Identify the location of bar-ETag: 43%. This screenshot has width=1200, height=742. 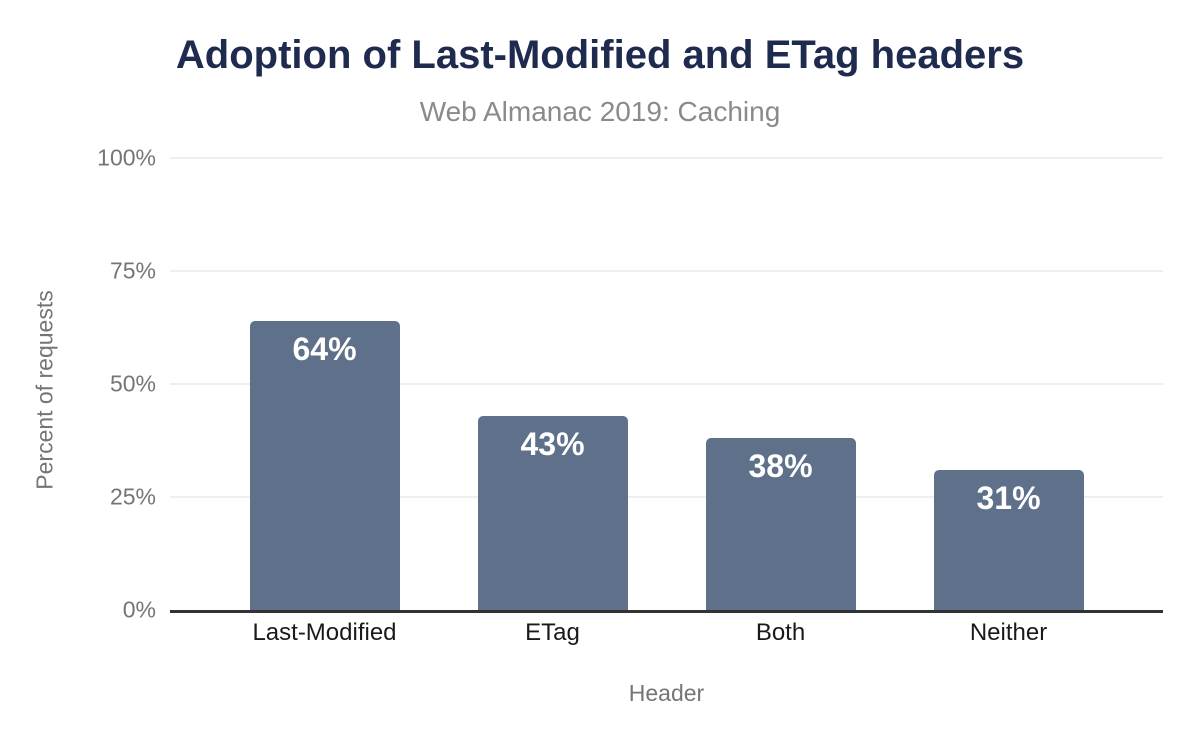
(552, 512).